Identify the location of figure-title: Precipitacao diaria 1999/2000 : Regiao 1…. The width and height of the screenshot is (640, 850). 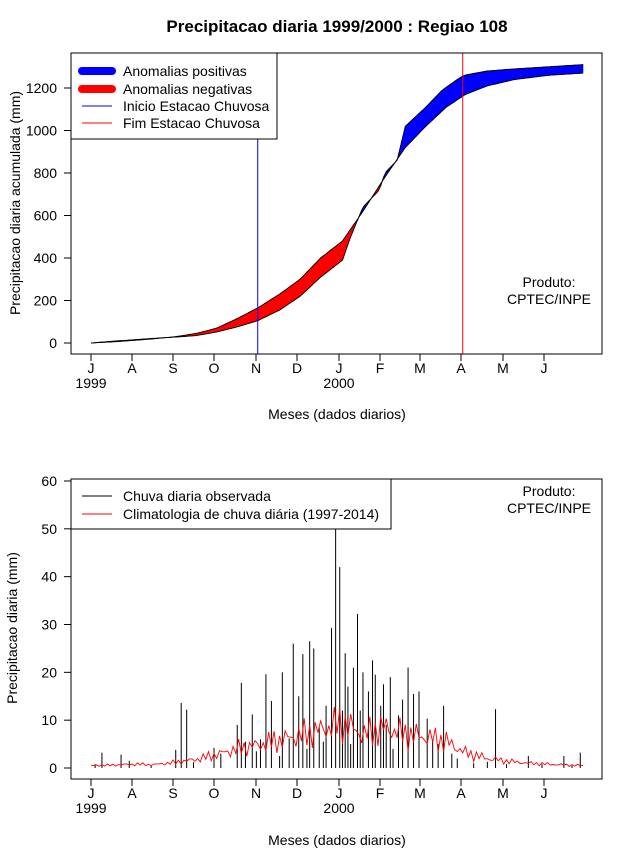
(336, 26).